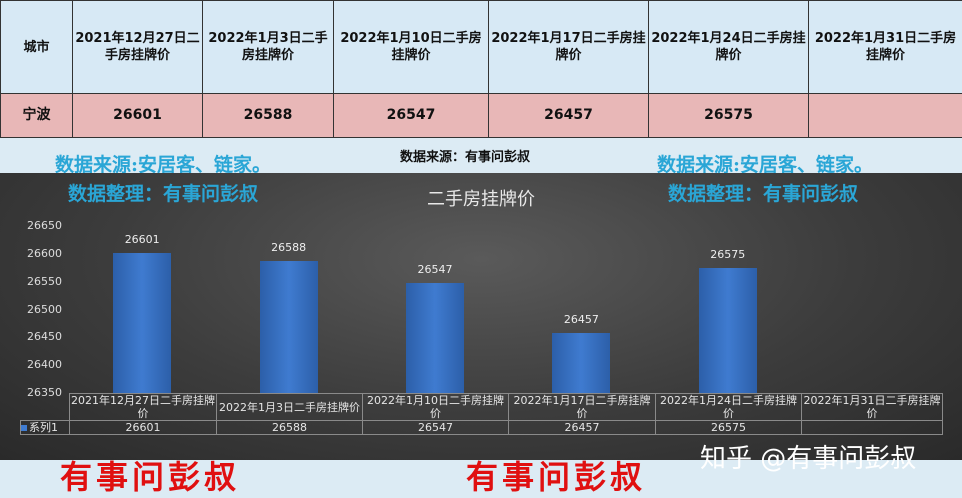 This screenshot has width=962, height=498. What do you see at coordinates (729, 407) in the screenshot?
I see `category-label: 2022年1月24日二手房挂牌价` at bounding box center [729, 407].